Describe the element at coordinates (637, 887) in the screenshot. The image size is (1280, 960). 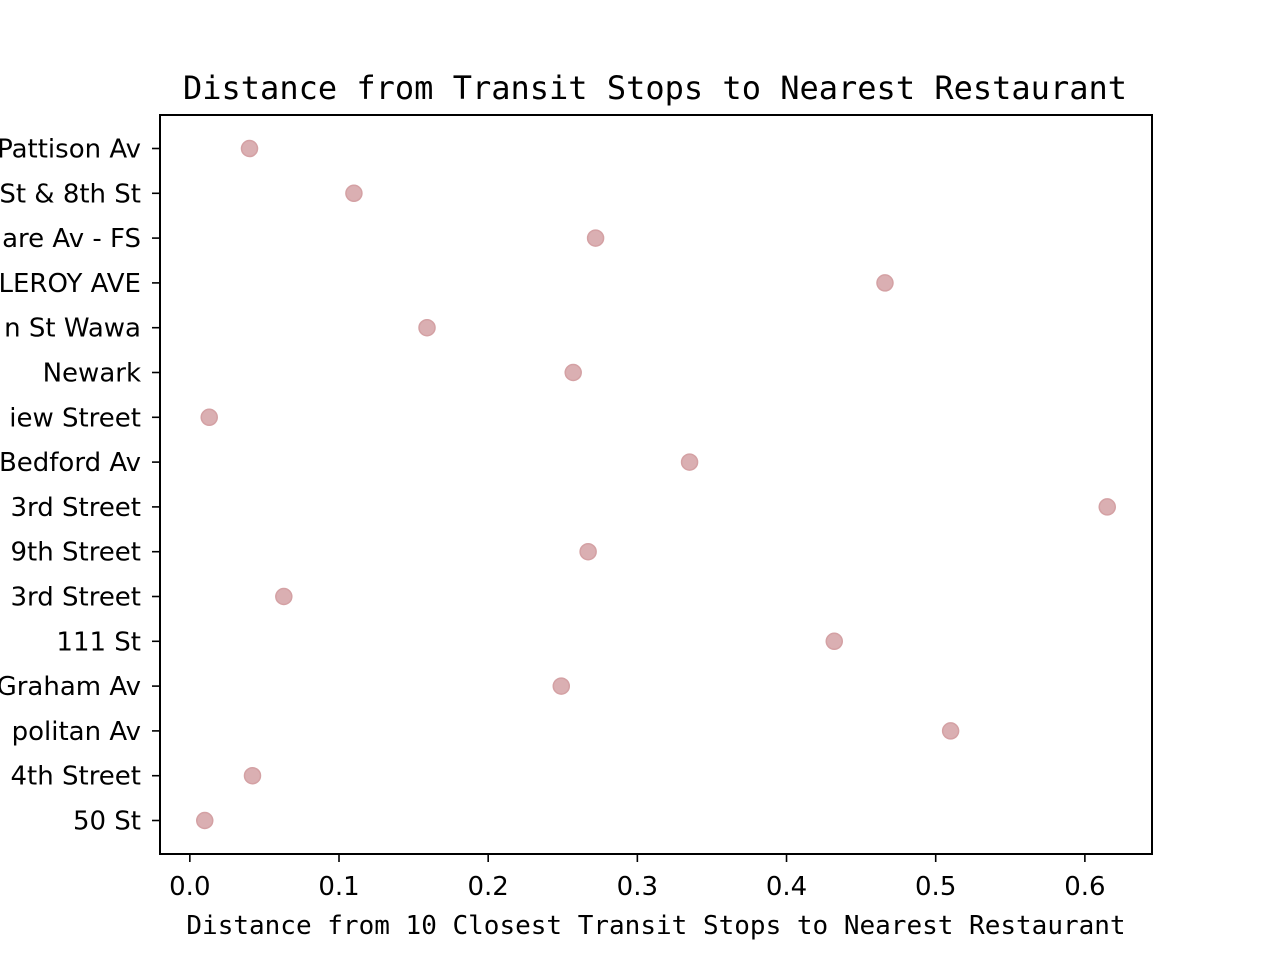
I see `x-tick-label: 0.3` at that location.